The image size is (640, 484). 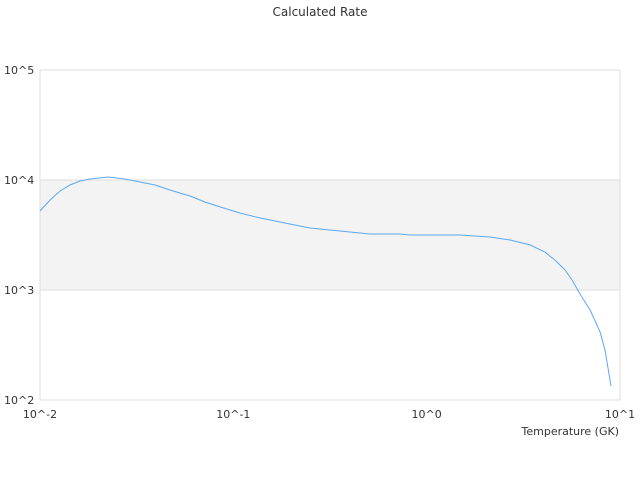 What do you see at coordinates (320, 12) in the screenshot?
I see `chart-title: Calculated Rate` at bounding box center [320, 12].